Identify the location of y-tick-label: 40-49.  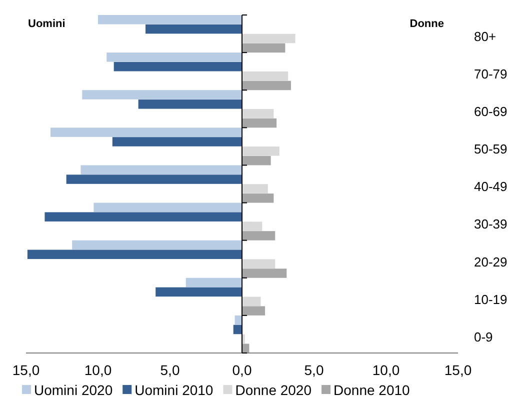
(491, 186).